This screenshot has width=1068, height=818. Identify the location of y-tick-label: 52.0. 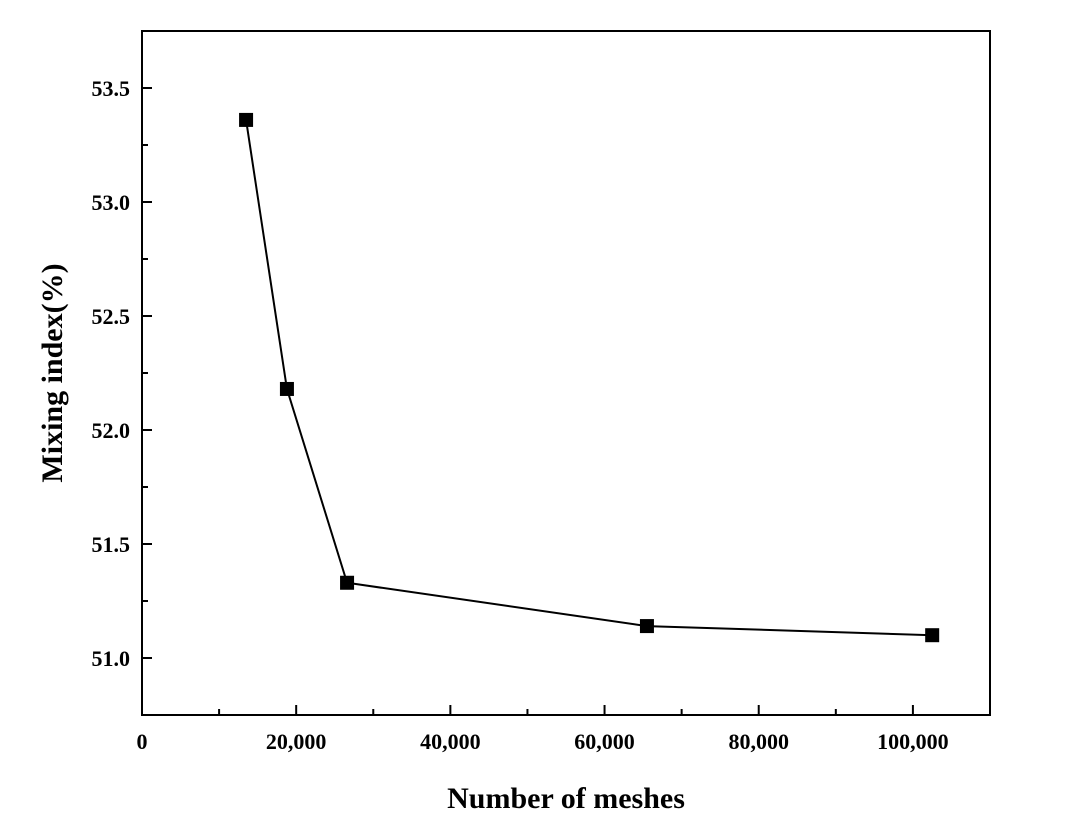
(111, 430).